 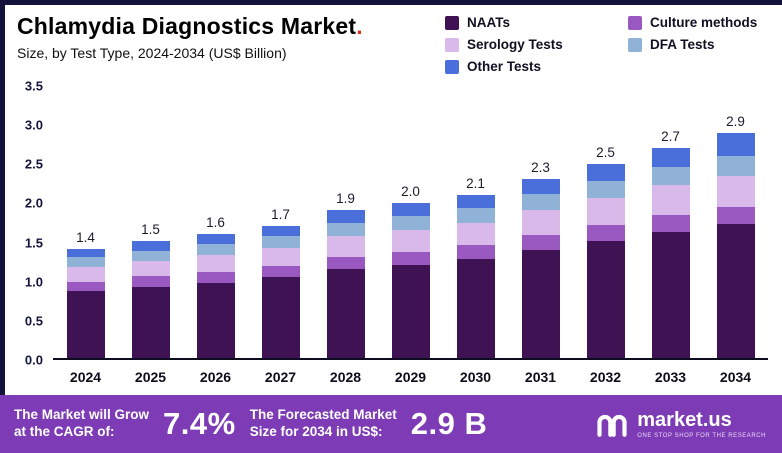 I want to click on bar-total-label: 2.5, so click(x=605, y=152).